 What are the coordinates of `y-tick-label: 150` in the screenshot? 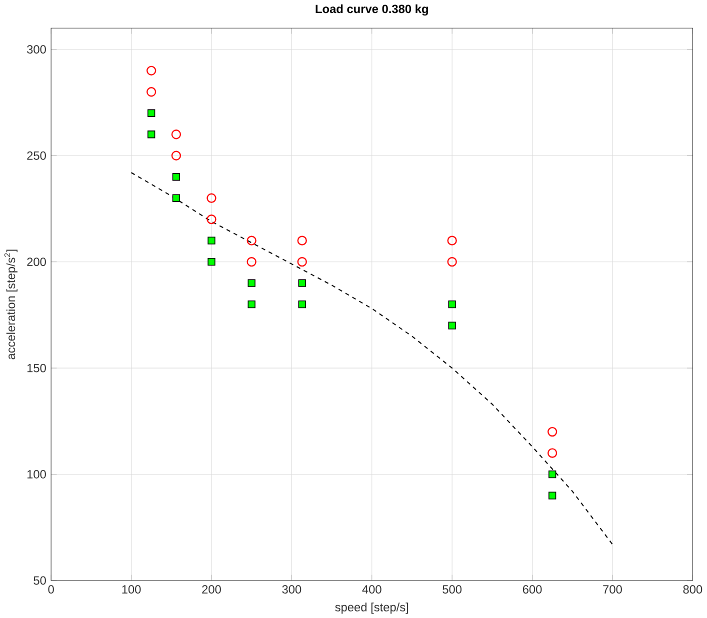 It's located at (36, 368).